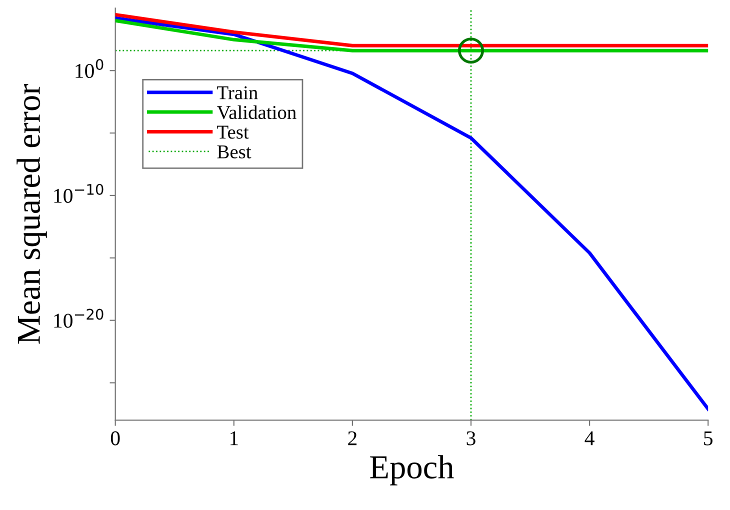  I want to click on x-tick-label: 3, so click(471, 438).